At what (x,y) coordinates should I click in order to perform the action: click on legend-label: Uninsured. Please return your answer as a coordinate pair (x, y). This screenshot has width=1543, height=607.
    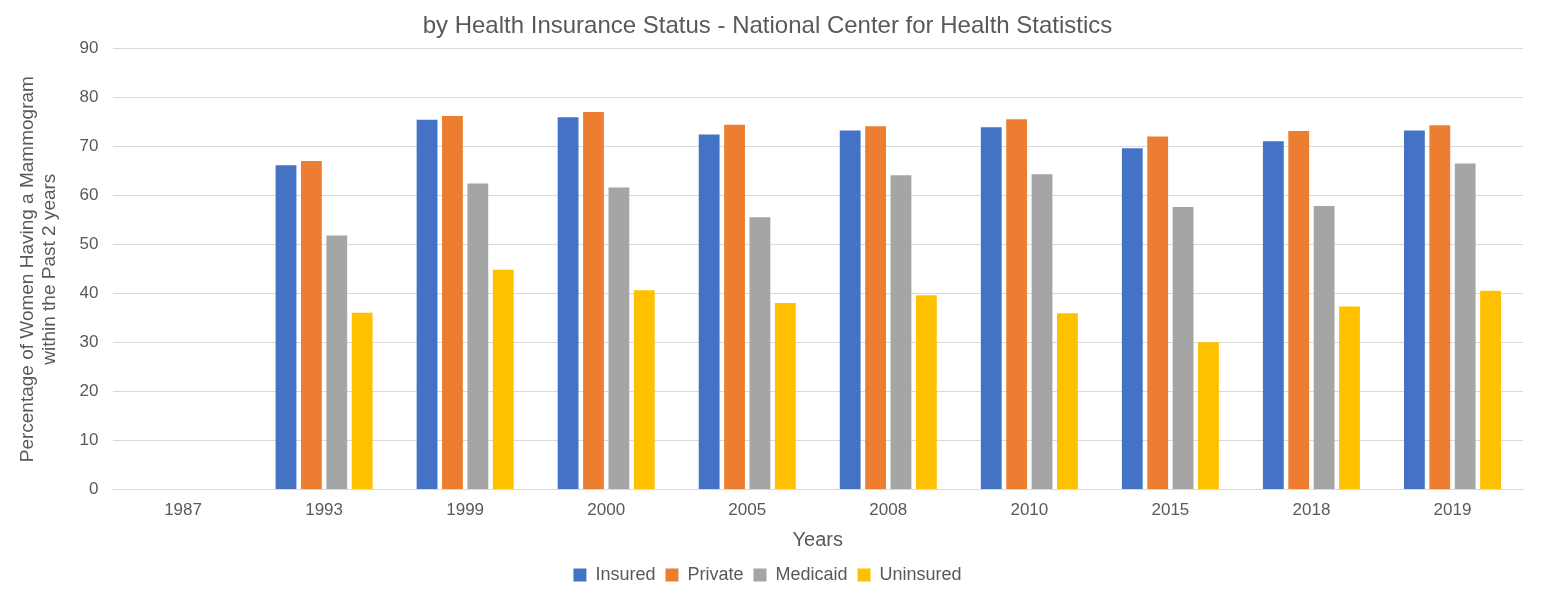
    Looking at the image, I should click on (920, 573).